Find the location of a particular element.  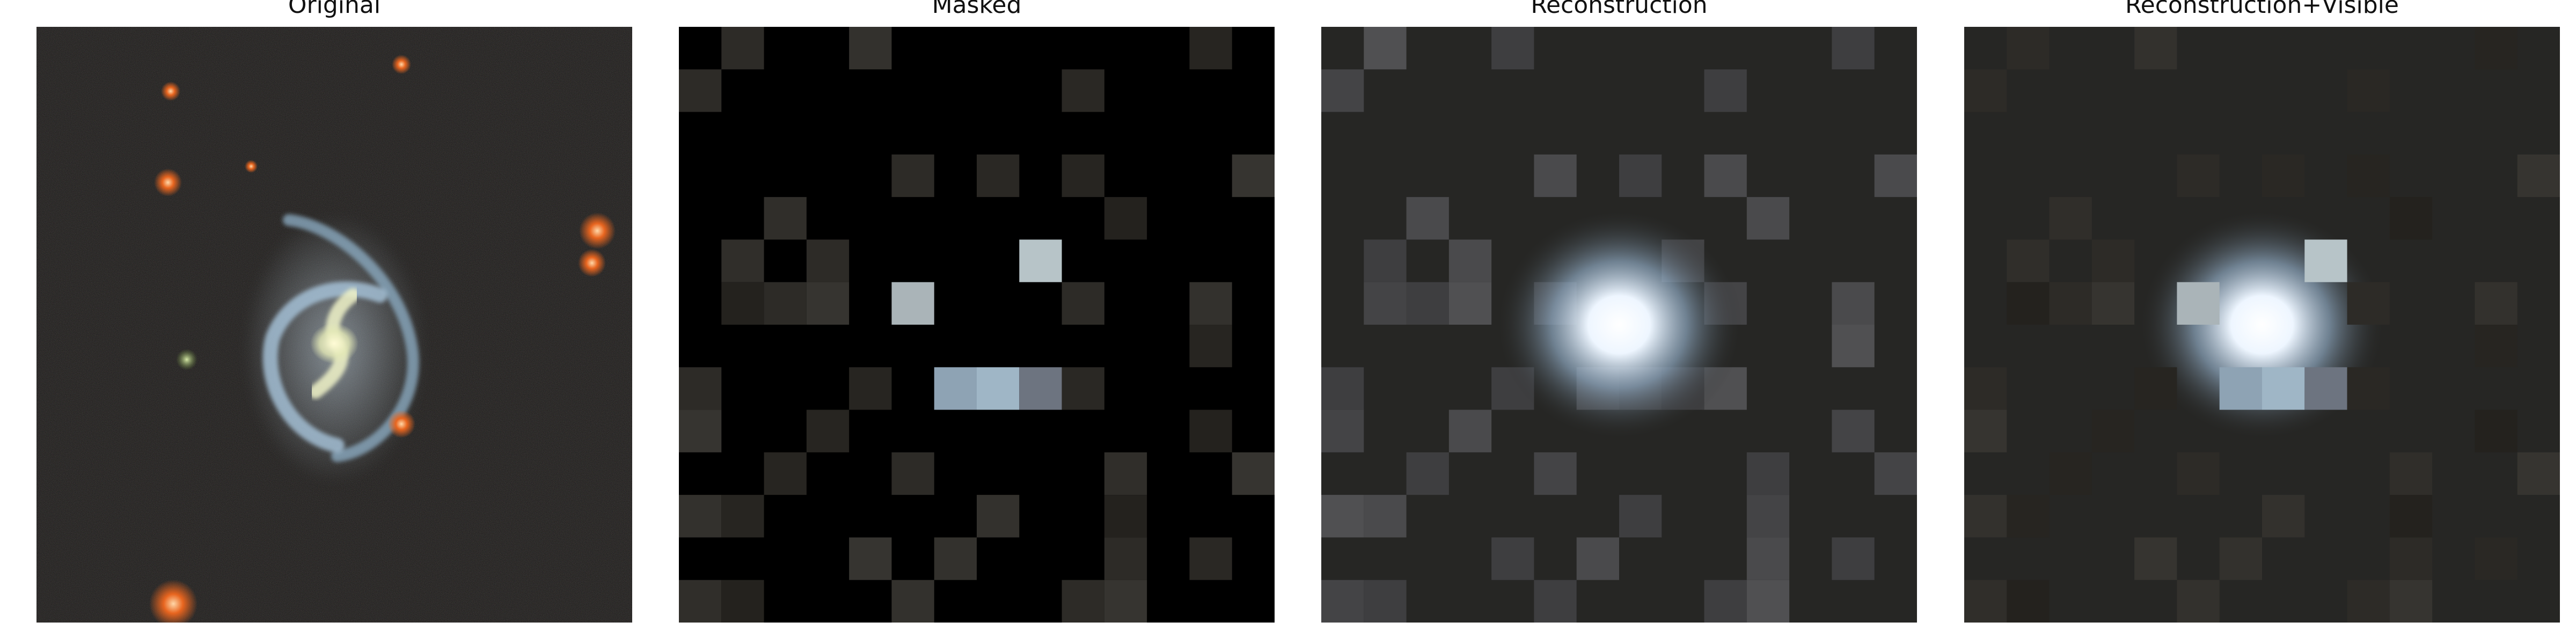

panel-title-reconstruction-visible: Reconstruction+Visible is located at coordinates (2262, 9).